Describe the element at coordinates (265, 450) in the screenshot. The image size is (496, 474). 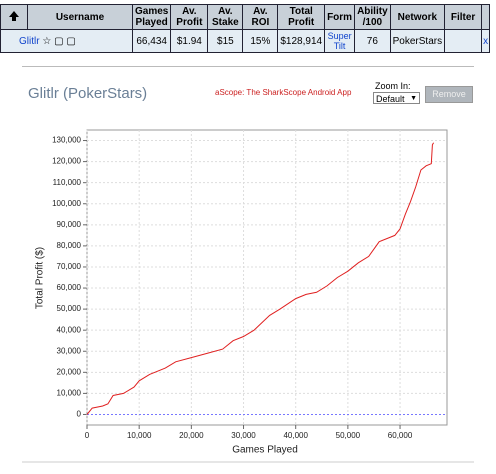
I see `x-axis-label: Games Played` at that location.